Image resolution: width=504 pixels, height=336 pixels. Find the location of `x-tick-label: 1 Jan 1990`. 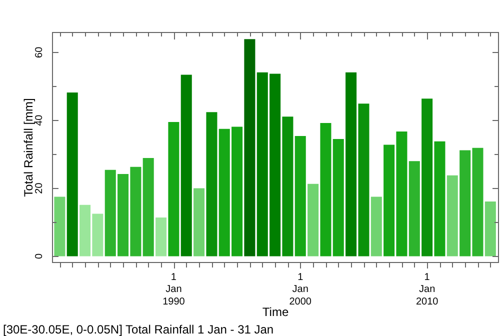

x-tick-label: 1 Jan 1990 is located at coordinates (174, 290).